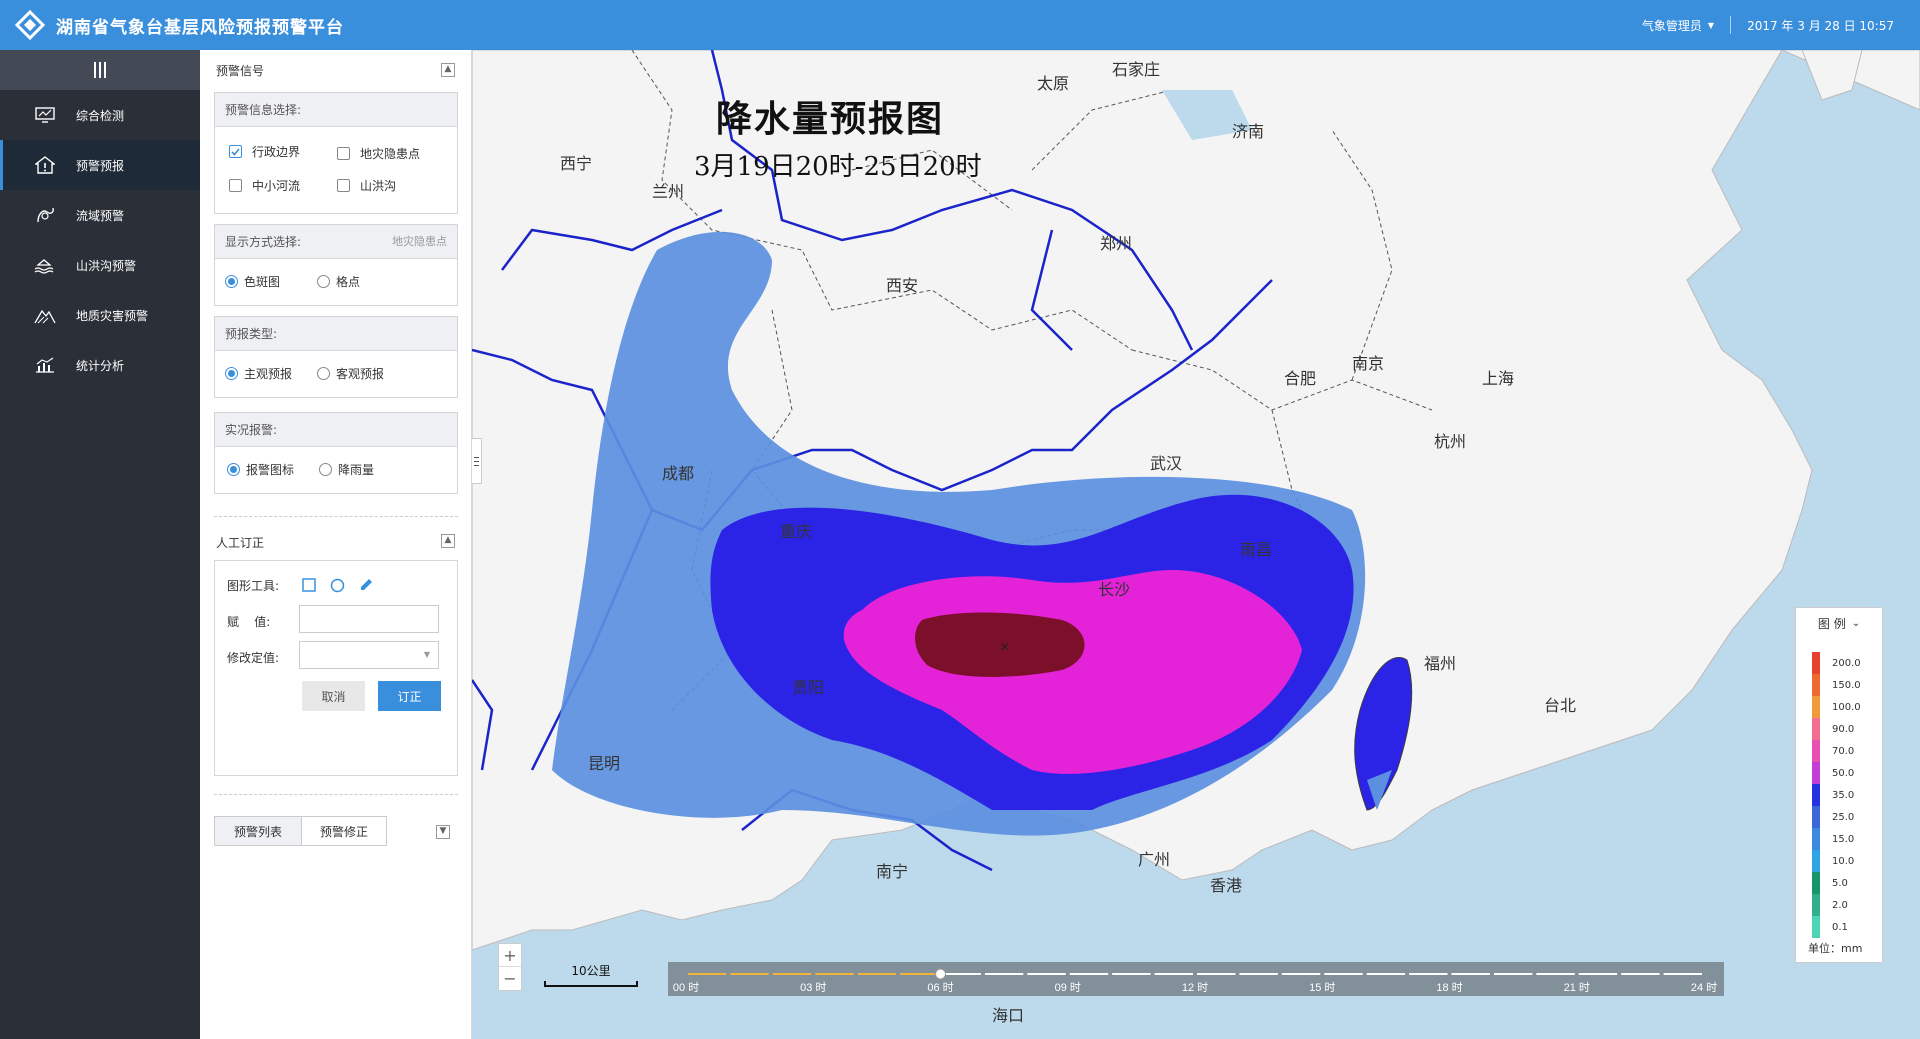 The height and width of the screenshot is (1039, 1920). What do you see at coordinates (409, 696) in the screenshot?
I see `confirm-correction-button: 订正` at bounding box center [409, 696].